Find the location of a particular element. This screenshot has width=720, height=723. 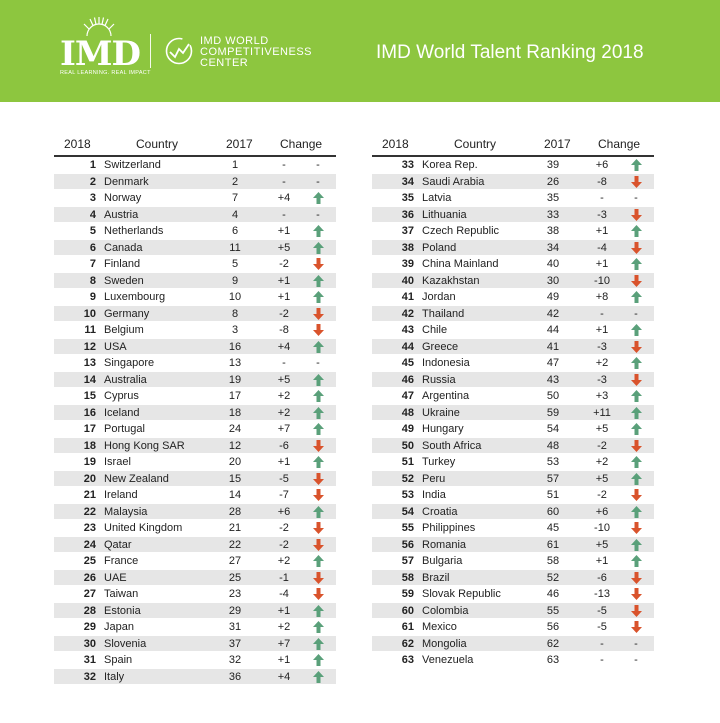

imd-logo: IMD REAL LEARNING. REAL IMPACT is located at coordinates (105, 47).